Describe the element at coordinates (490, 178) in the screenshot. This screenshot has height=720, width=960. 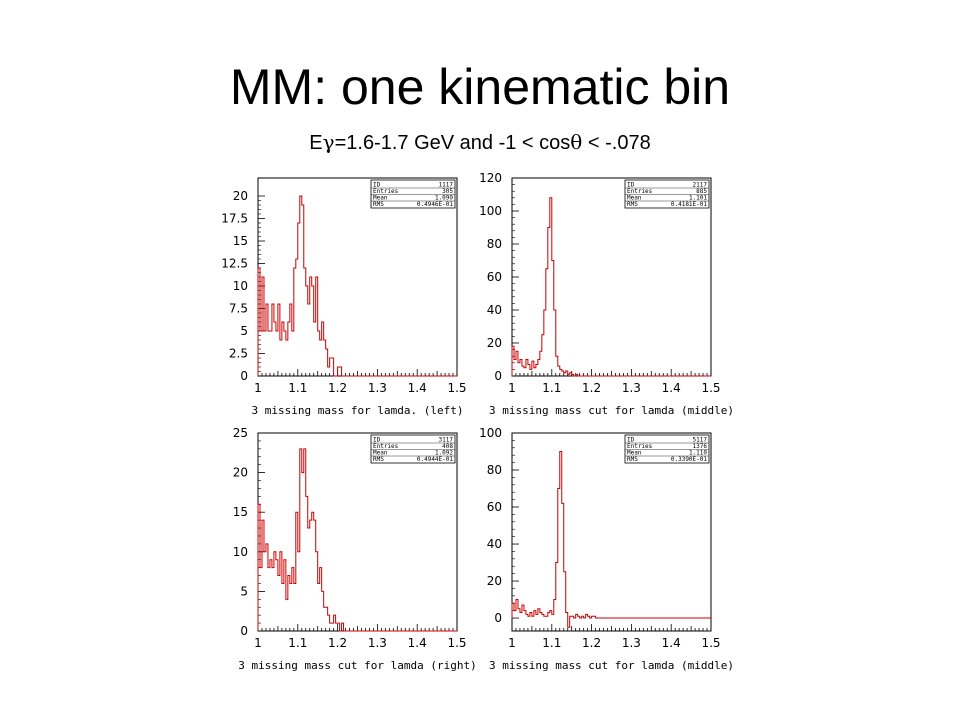
I see `y-tick-label: 120` at that location.